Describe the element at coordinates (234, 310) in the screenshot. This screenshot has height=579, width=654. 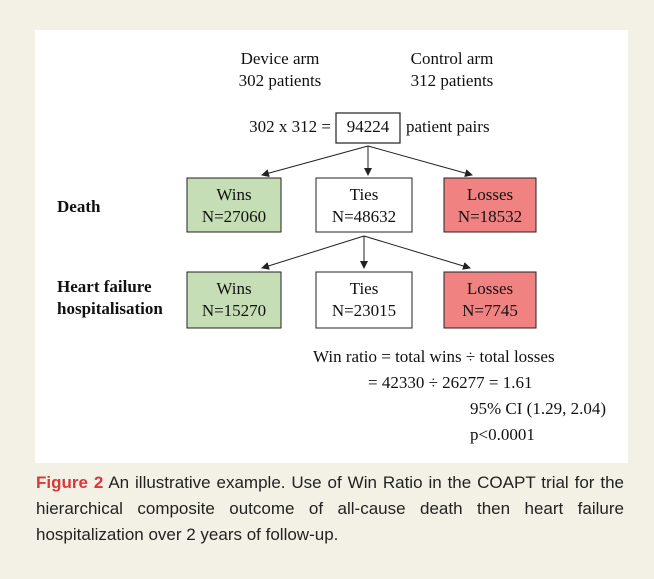
I see `box-count: N=15270` at that location.